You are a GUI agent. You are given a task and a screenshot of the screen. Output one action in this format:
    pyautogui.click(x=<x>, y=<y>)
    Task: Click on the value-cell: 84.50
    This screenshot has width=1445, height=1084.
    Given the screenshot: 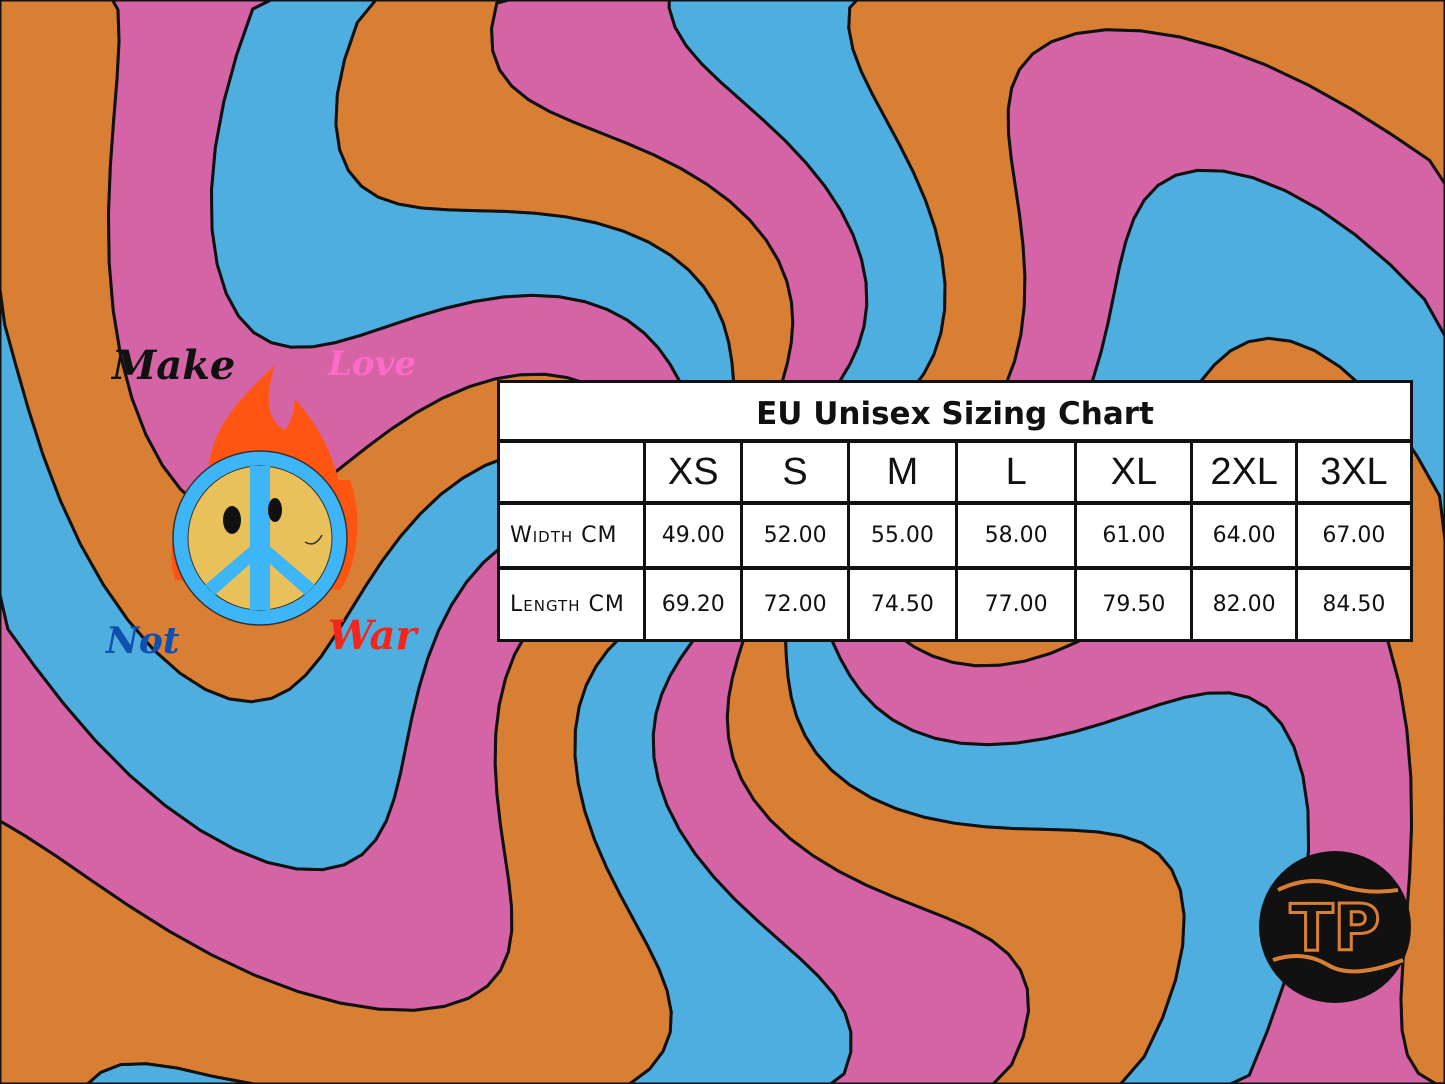 What is the action you would take?
    pyautogui.click(x=1352, y=604)
    